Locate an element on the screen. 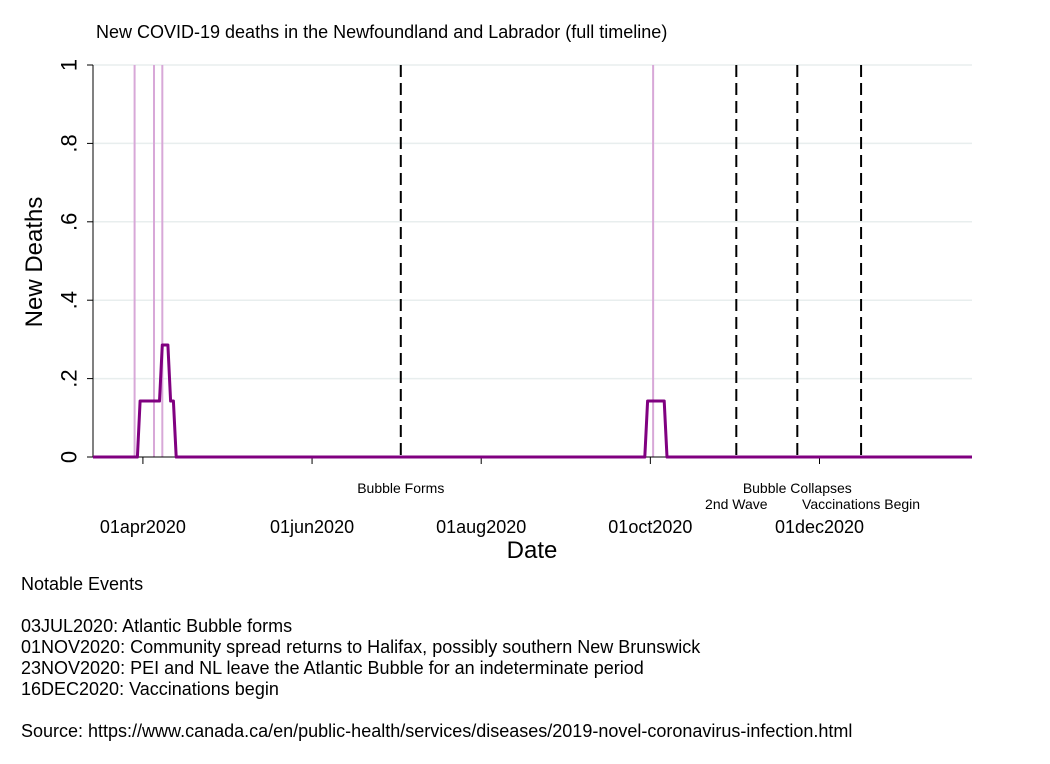  x-tick-label: 01apr2020 is located at coordinates (143, 527).